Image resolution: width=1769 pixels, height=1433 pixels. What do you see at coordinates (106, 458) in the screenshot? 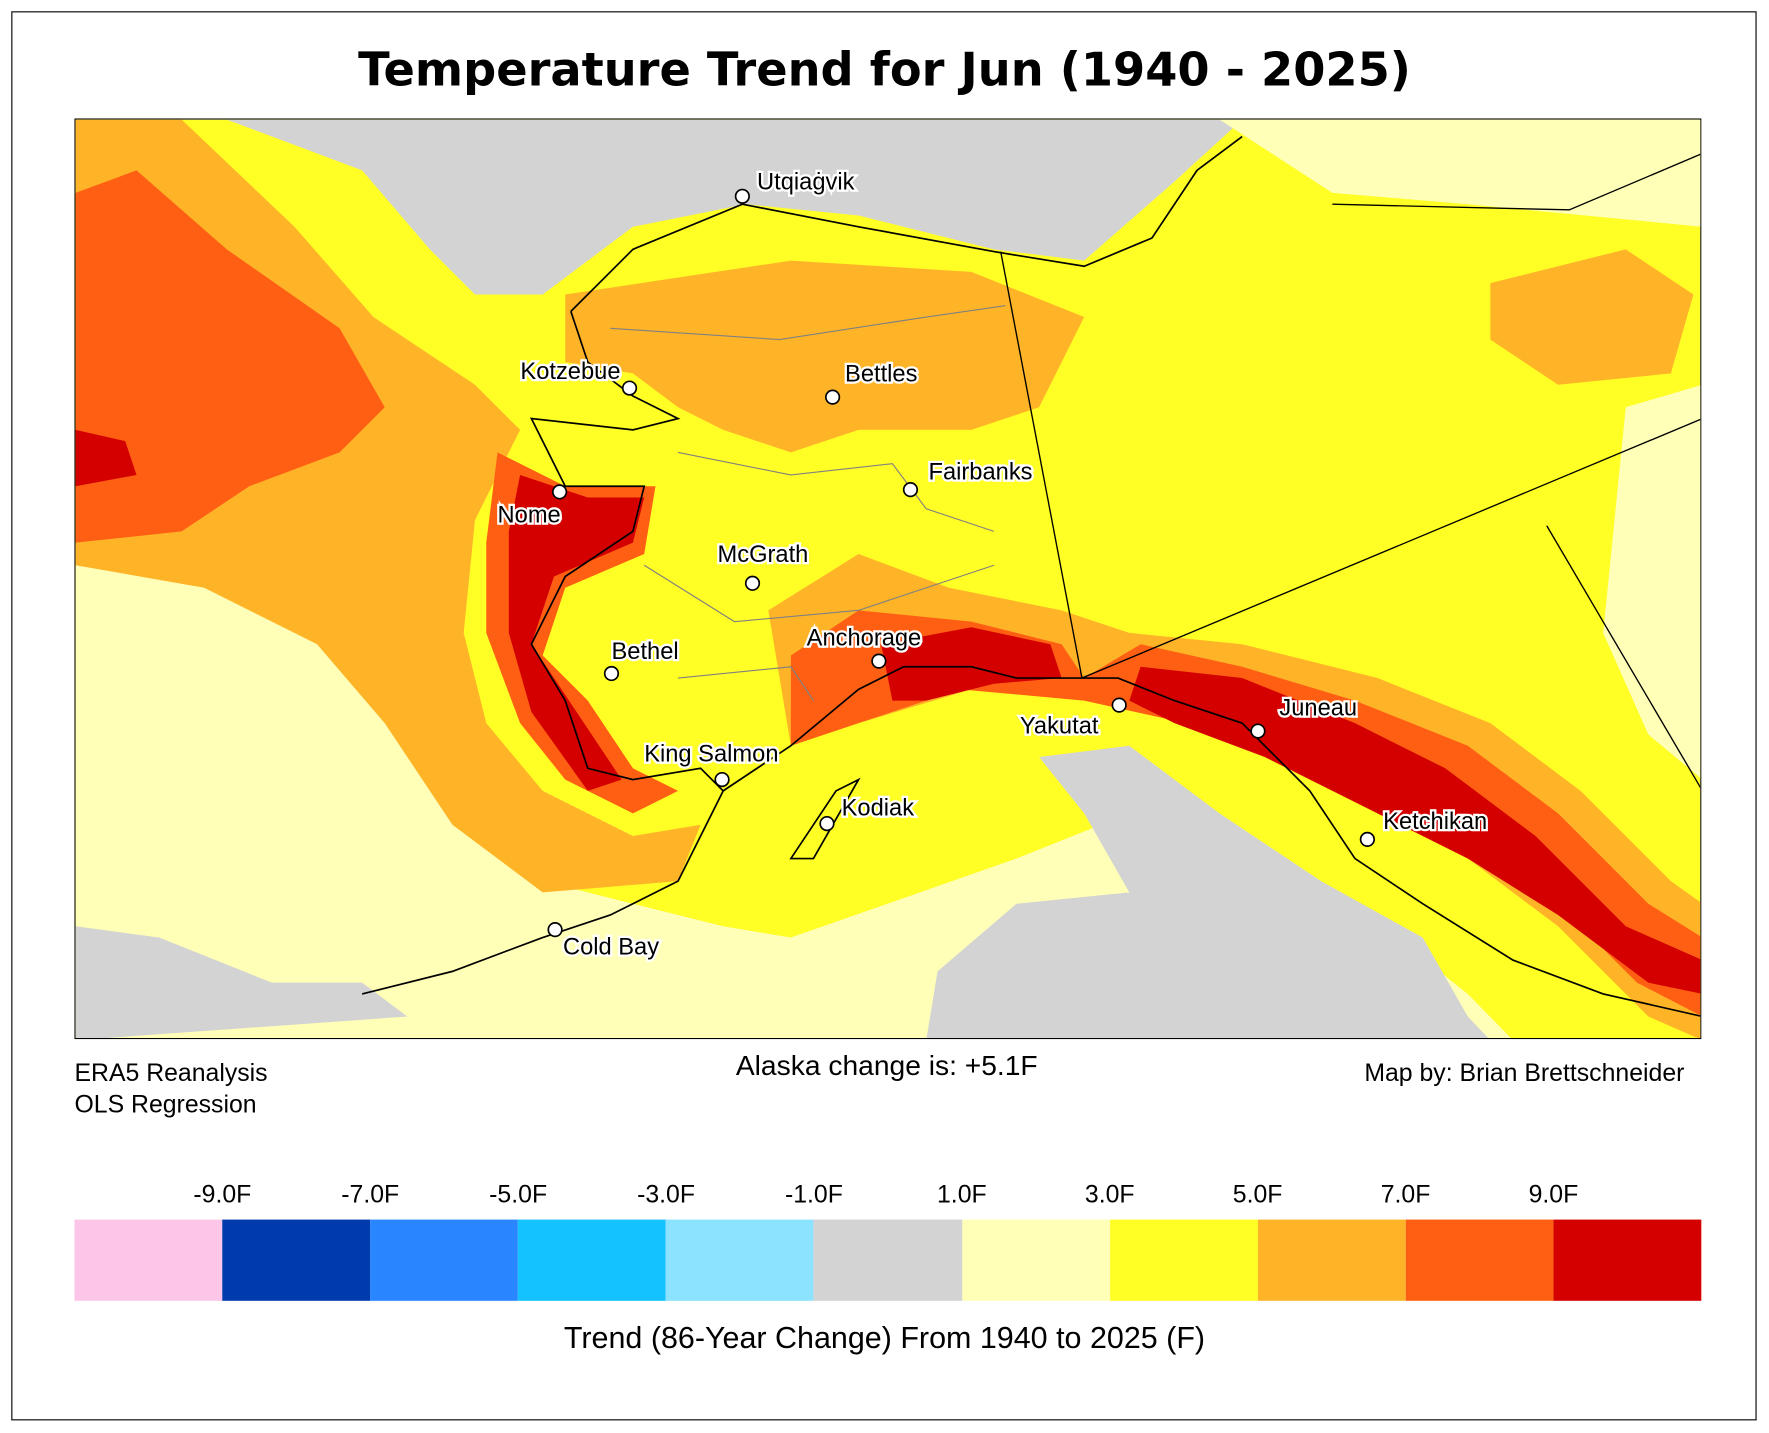
I see `zone-9plus-west` at bounding box center [106, 458].